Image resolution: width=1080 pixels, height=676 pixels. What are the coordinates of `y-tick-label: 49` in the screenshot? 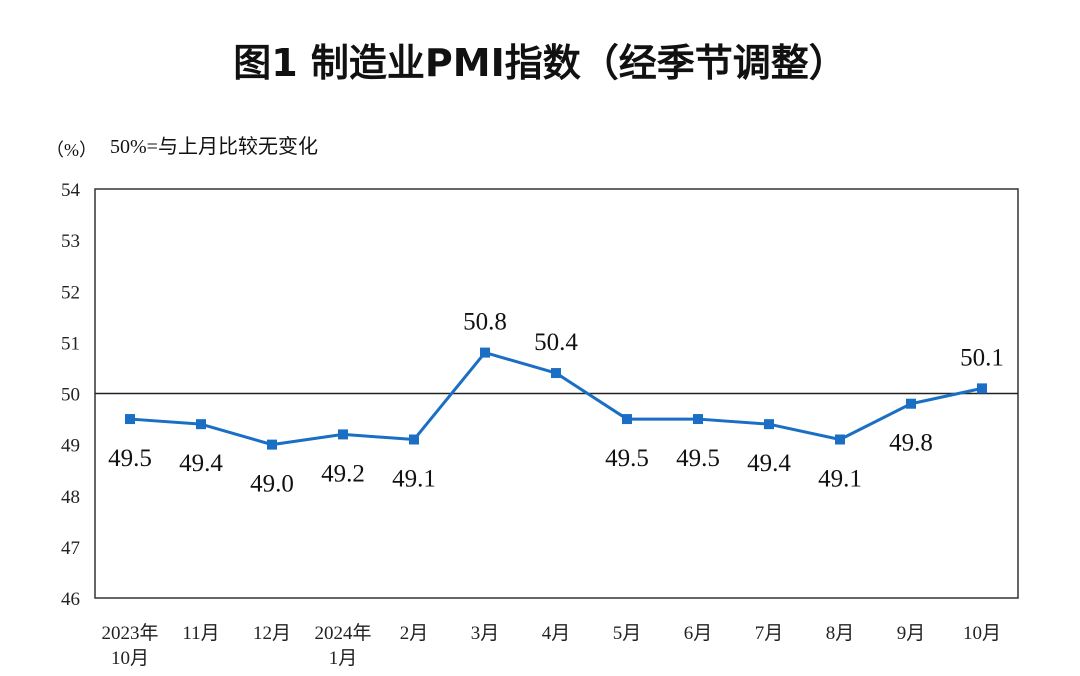 It's located at (70, 446).